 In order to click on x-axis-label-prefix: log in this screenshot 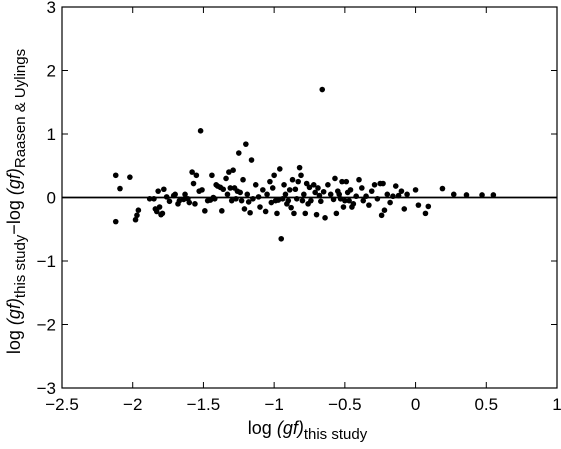, I will do `click(262, 428)`.